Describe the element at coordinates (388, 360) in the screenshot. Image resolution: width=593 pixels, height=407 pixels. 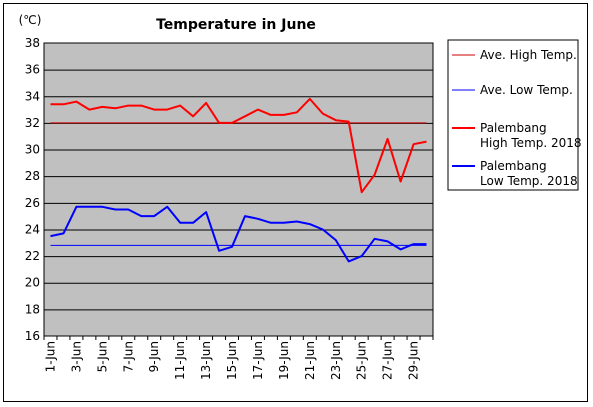
I see `x-tick-label: 27-Jun` at that location.